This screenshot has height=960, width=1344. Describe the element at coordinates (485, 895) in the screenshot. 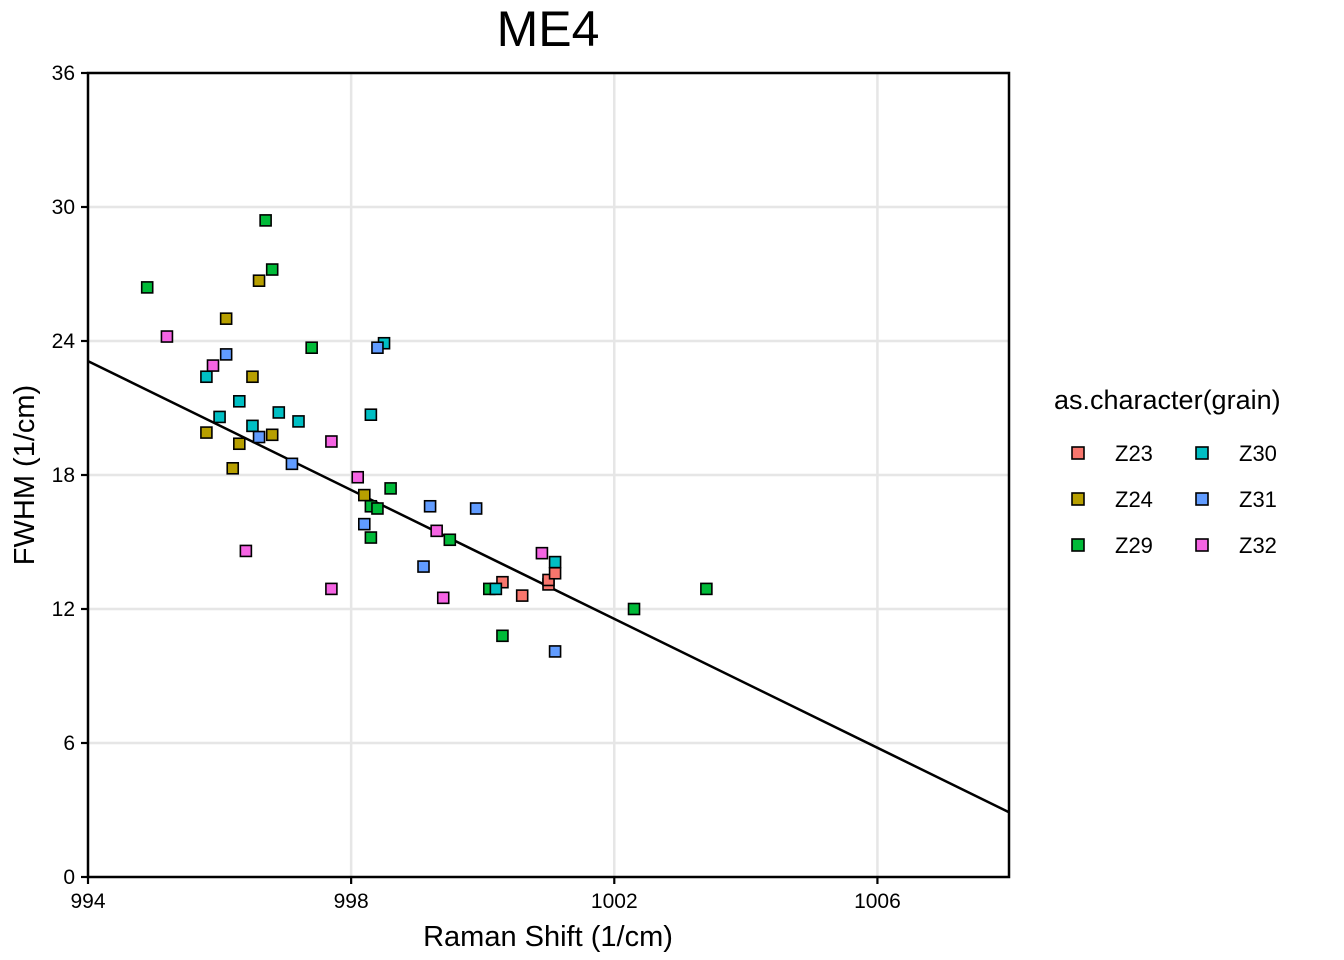

I see `x-axis-ticks: 994 998 1002 1006` at that location.